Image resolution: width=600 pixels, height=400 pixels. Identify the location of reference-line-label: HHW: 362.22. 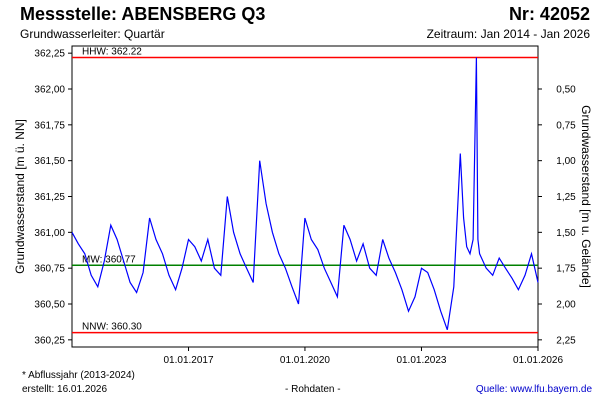
(112, 51).